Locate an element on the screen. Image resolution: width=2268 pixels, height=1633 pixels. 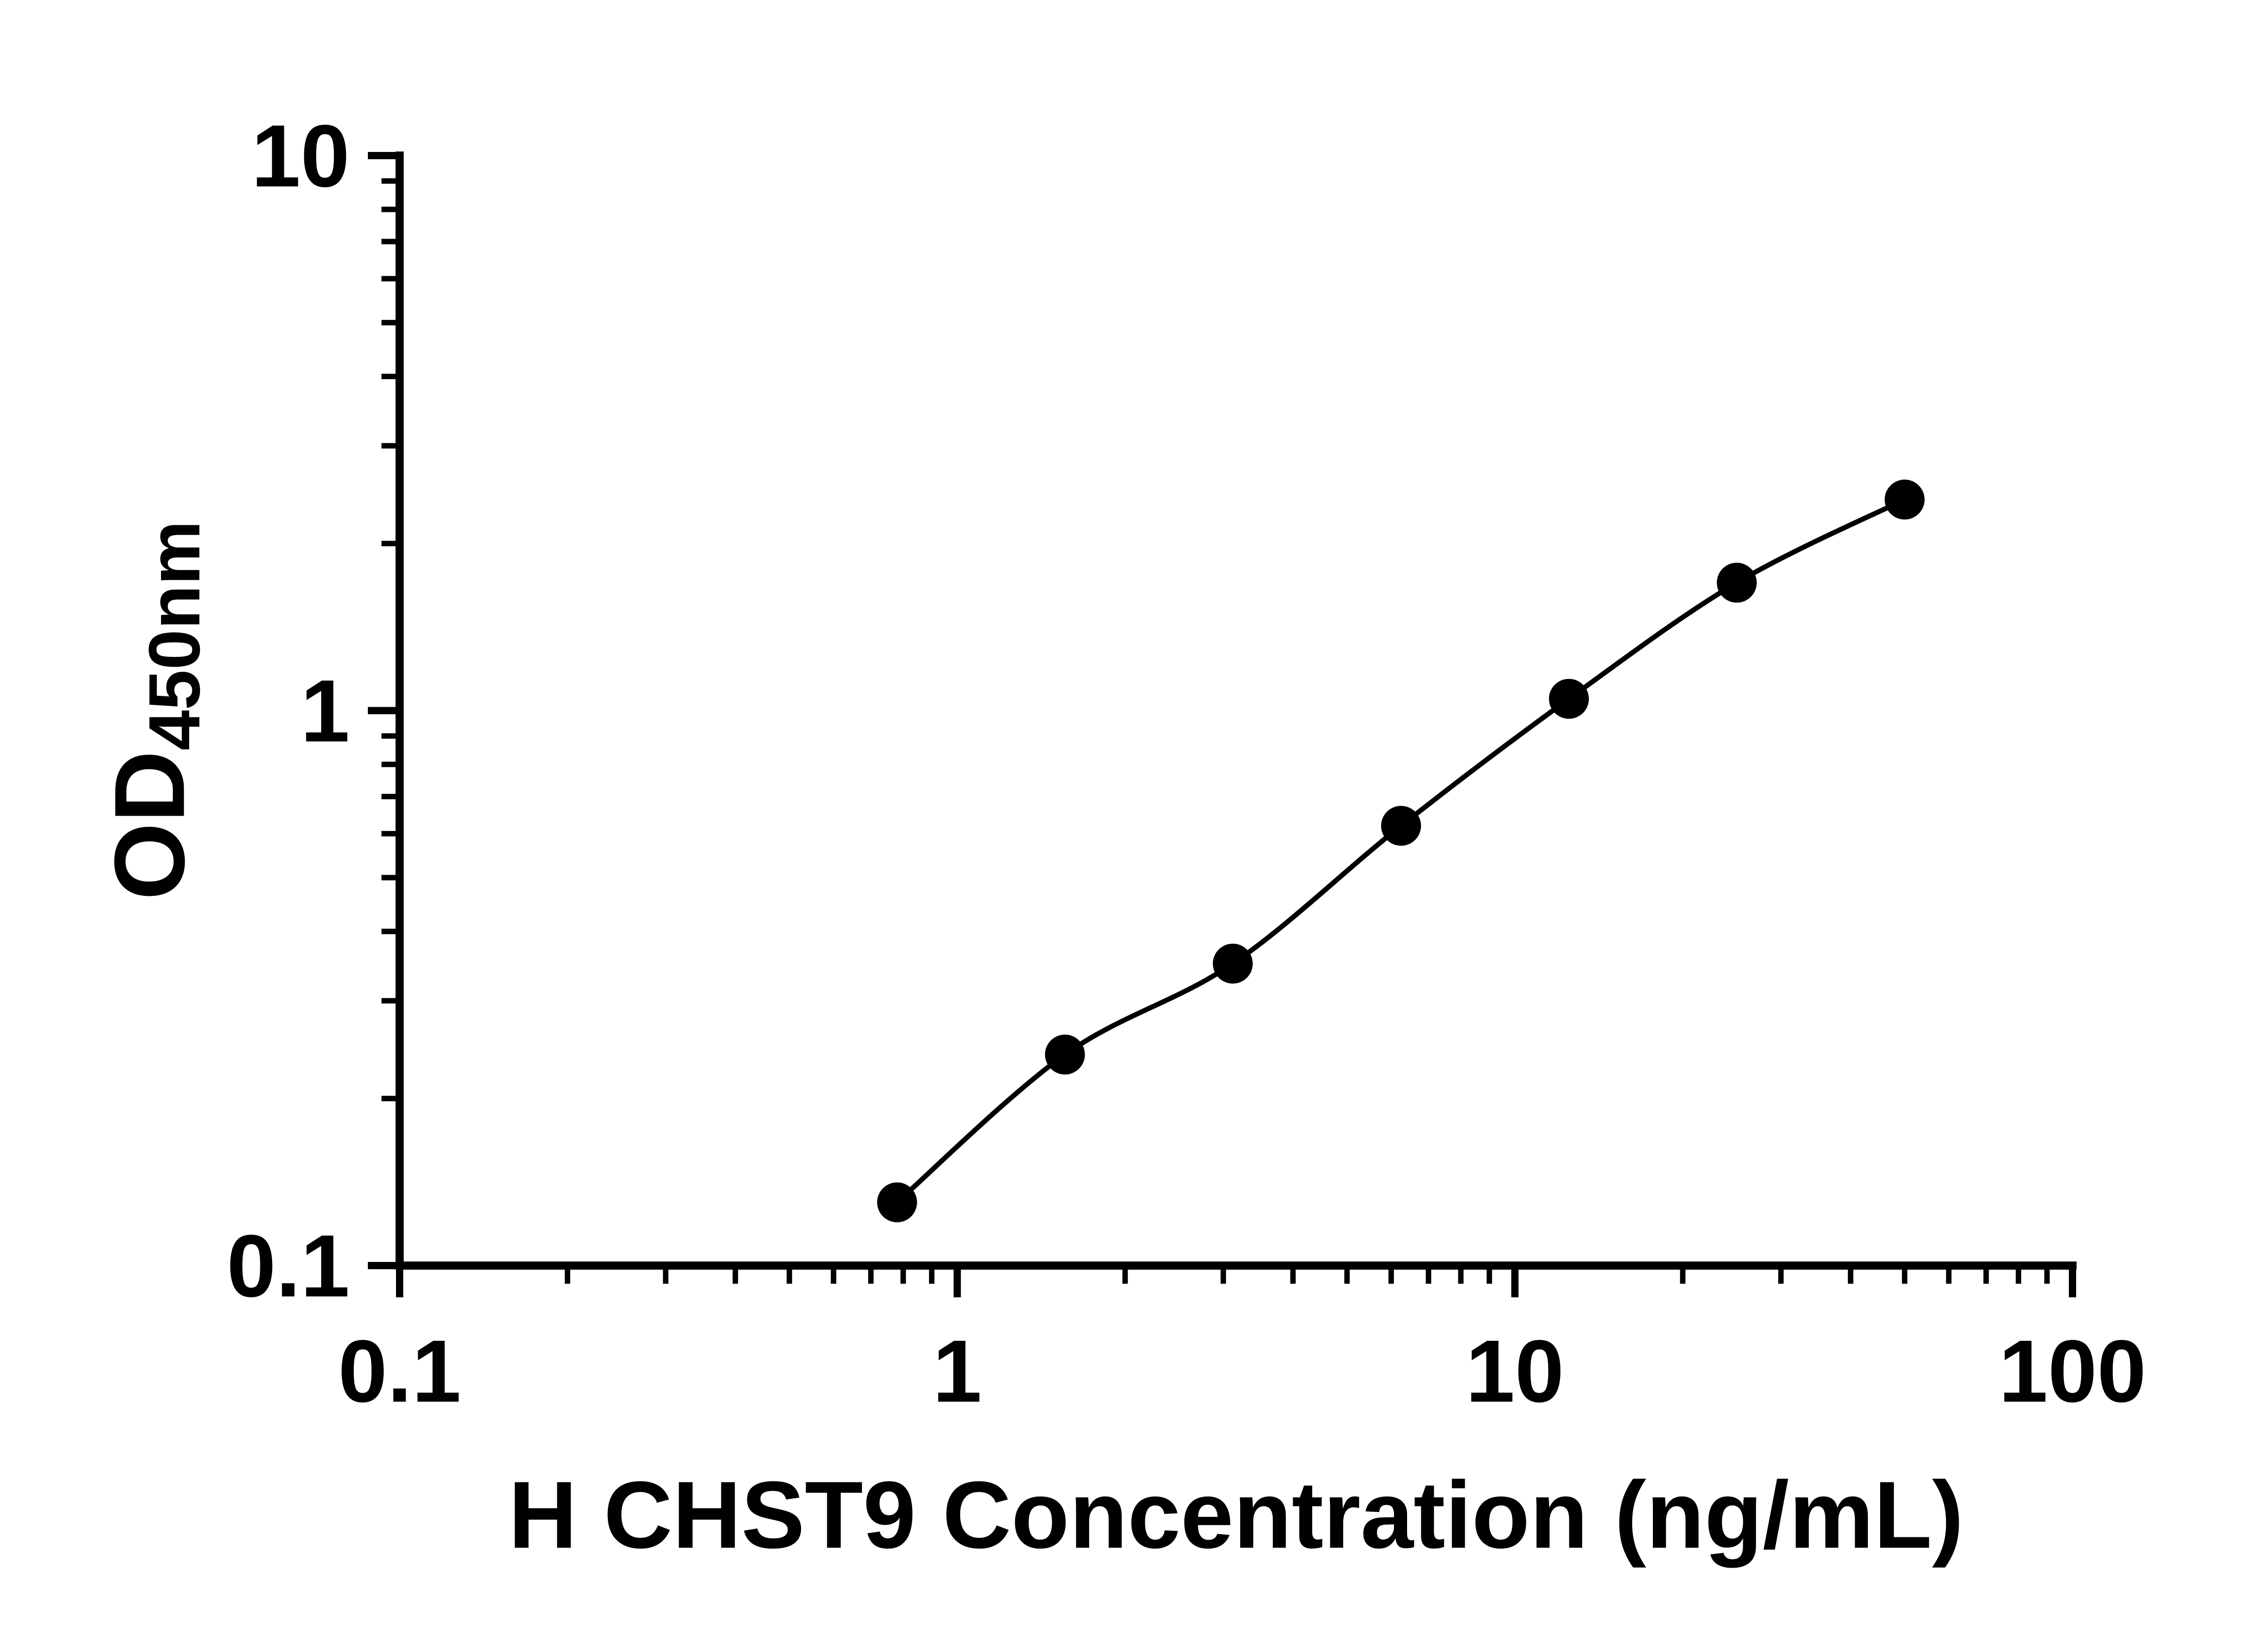
y-axis-title-main: OD is located at coordinates (149, 825).